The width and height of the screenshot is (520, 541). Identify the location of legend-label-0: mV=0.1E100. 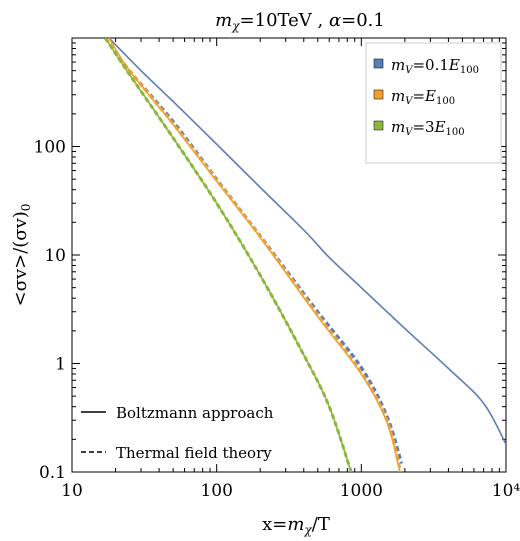
(435, 66).